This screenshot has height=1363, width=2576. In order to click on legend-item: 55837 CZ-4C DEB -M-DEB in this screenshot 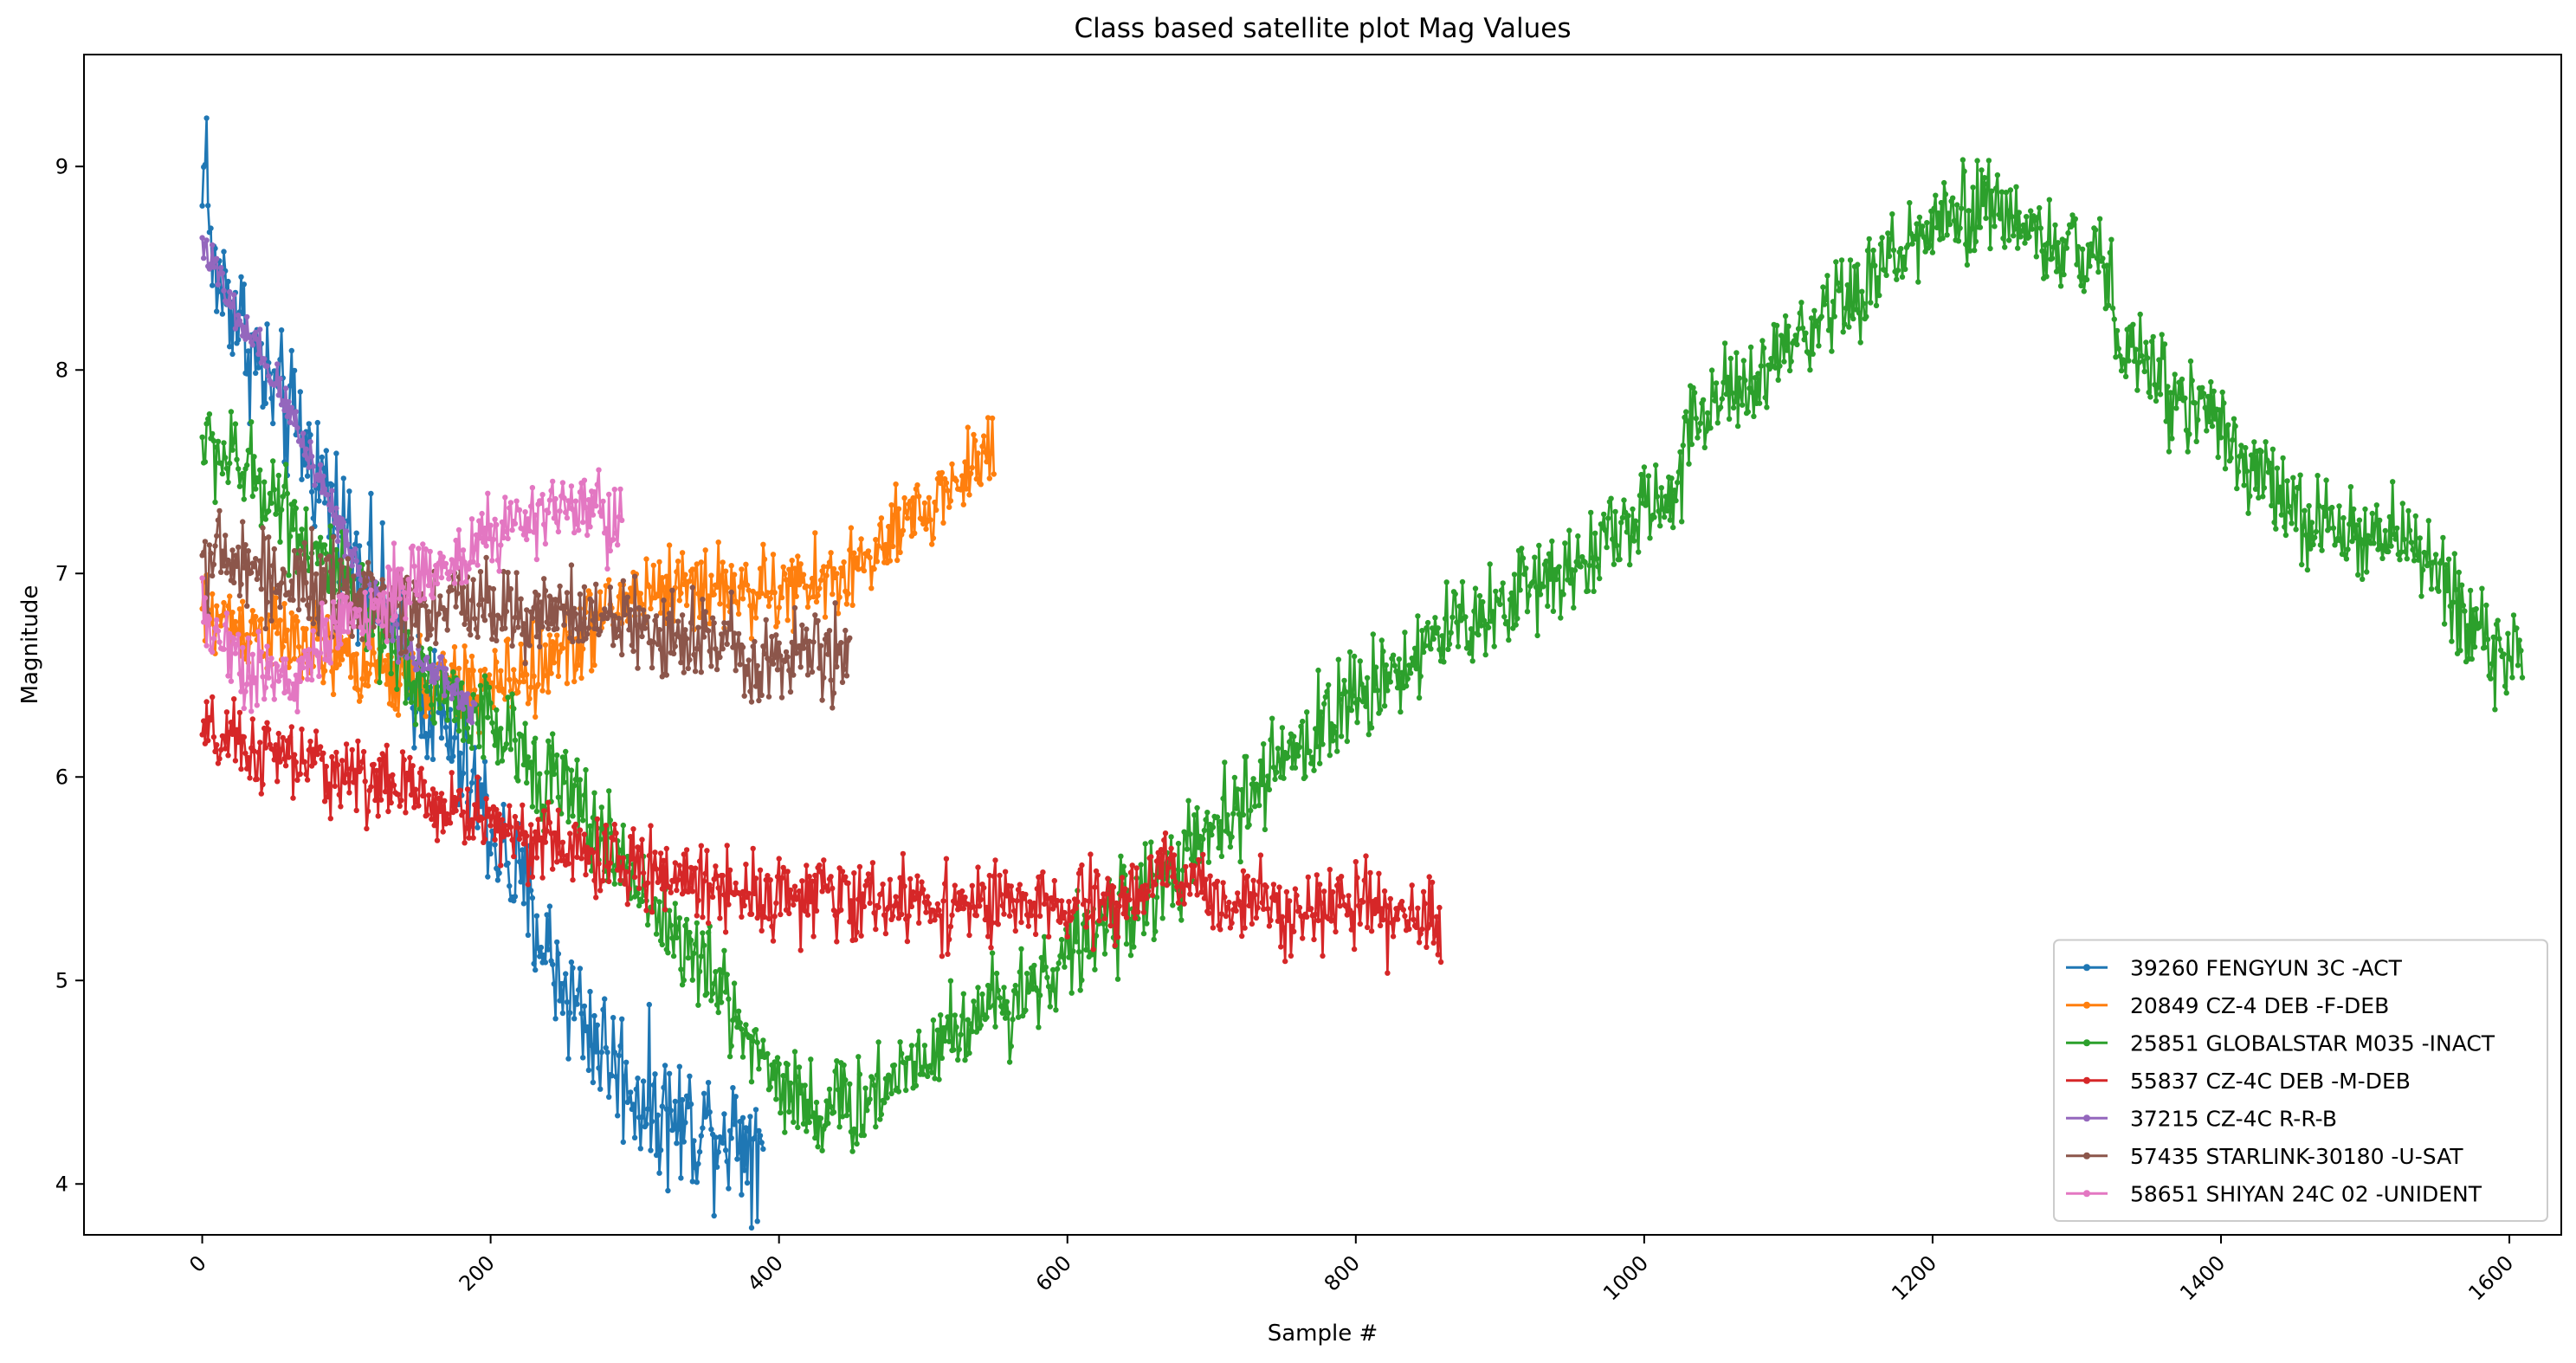, I will do `click(2238, 1081)`.